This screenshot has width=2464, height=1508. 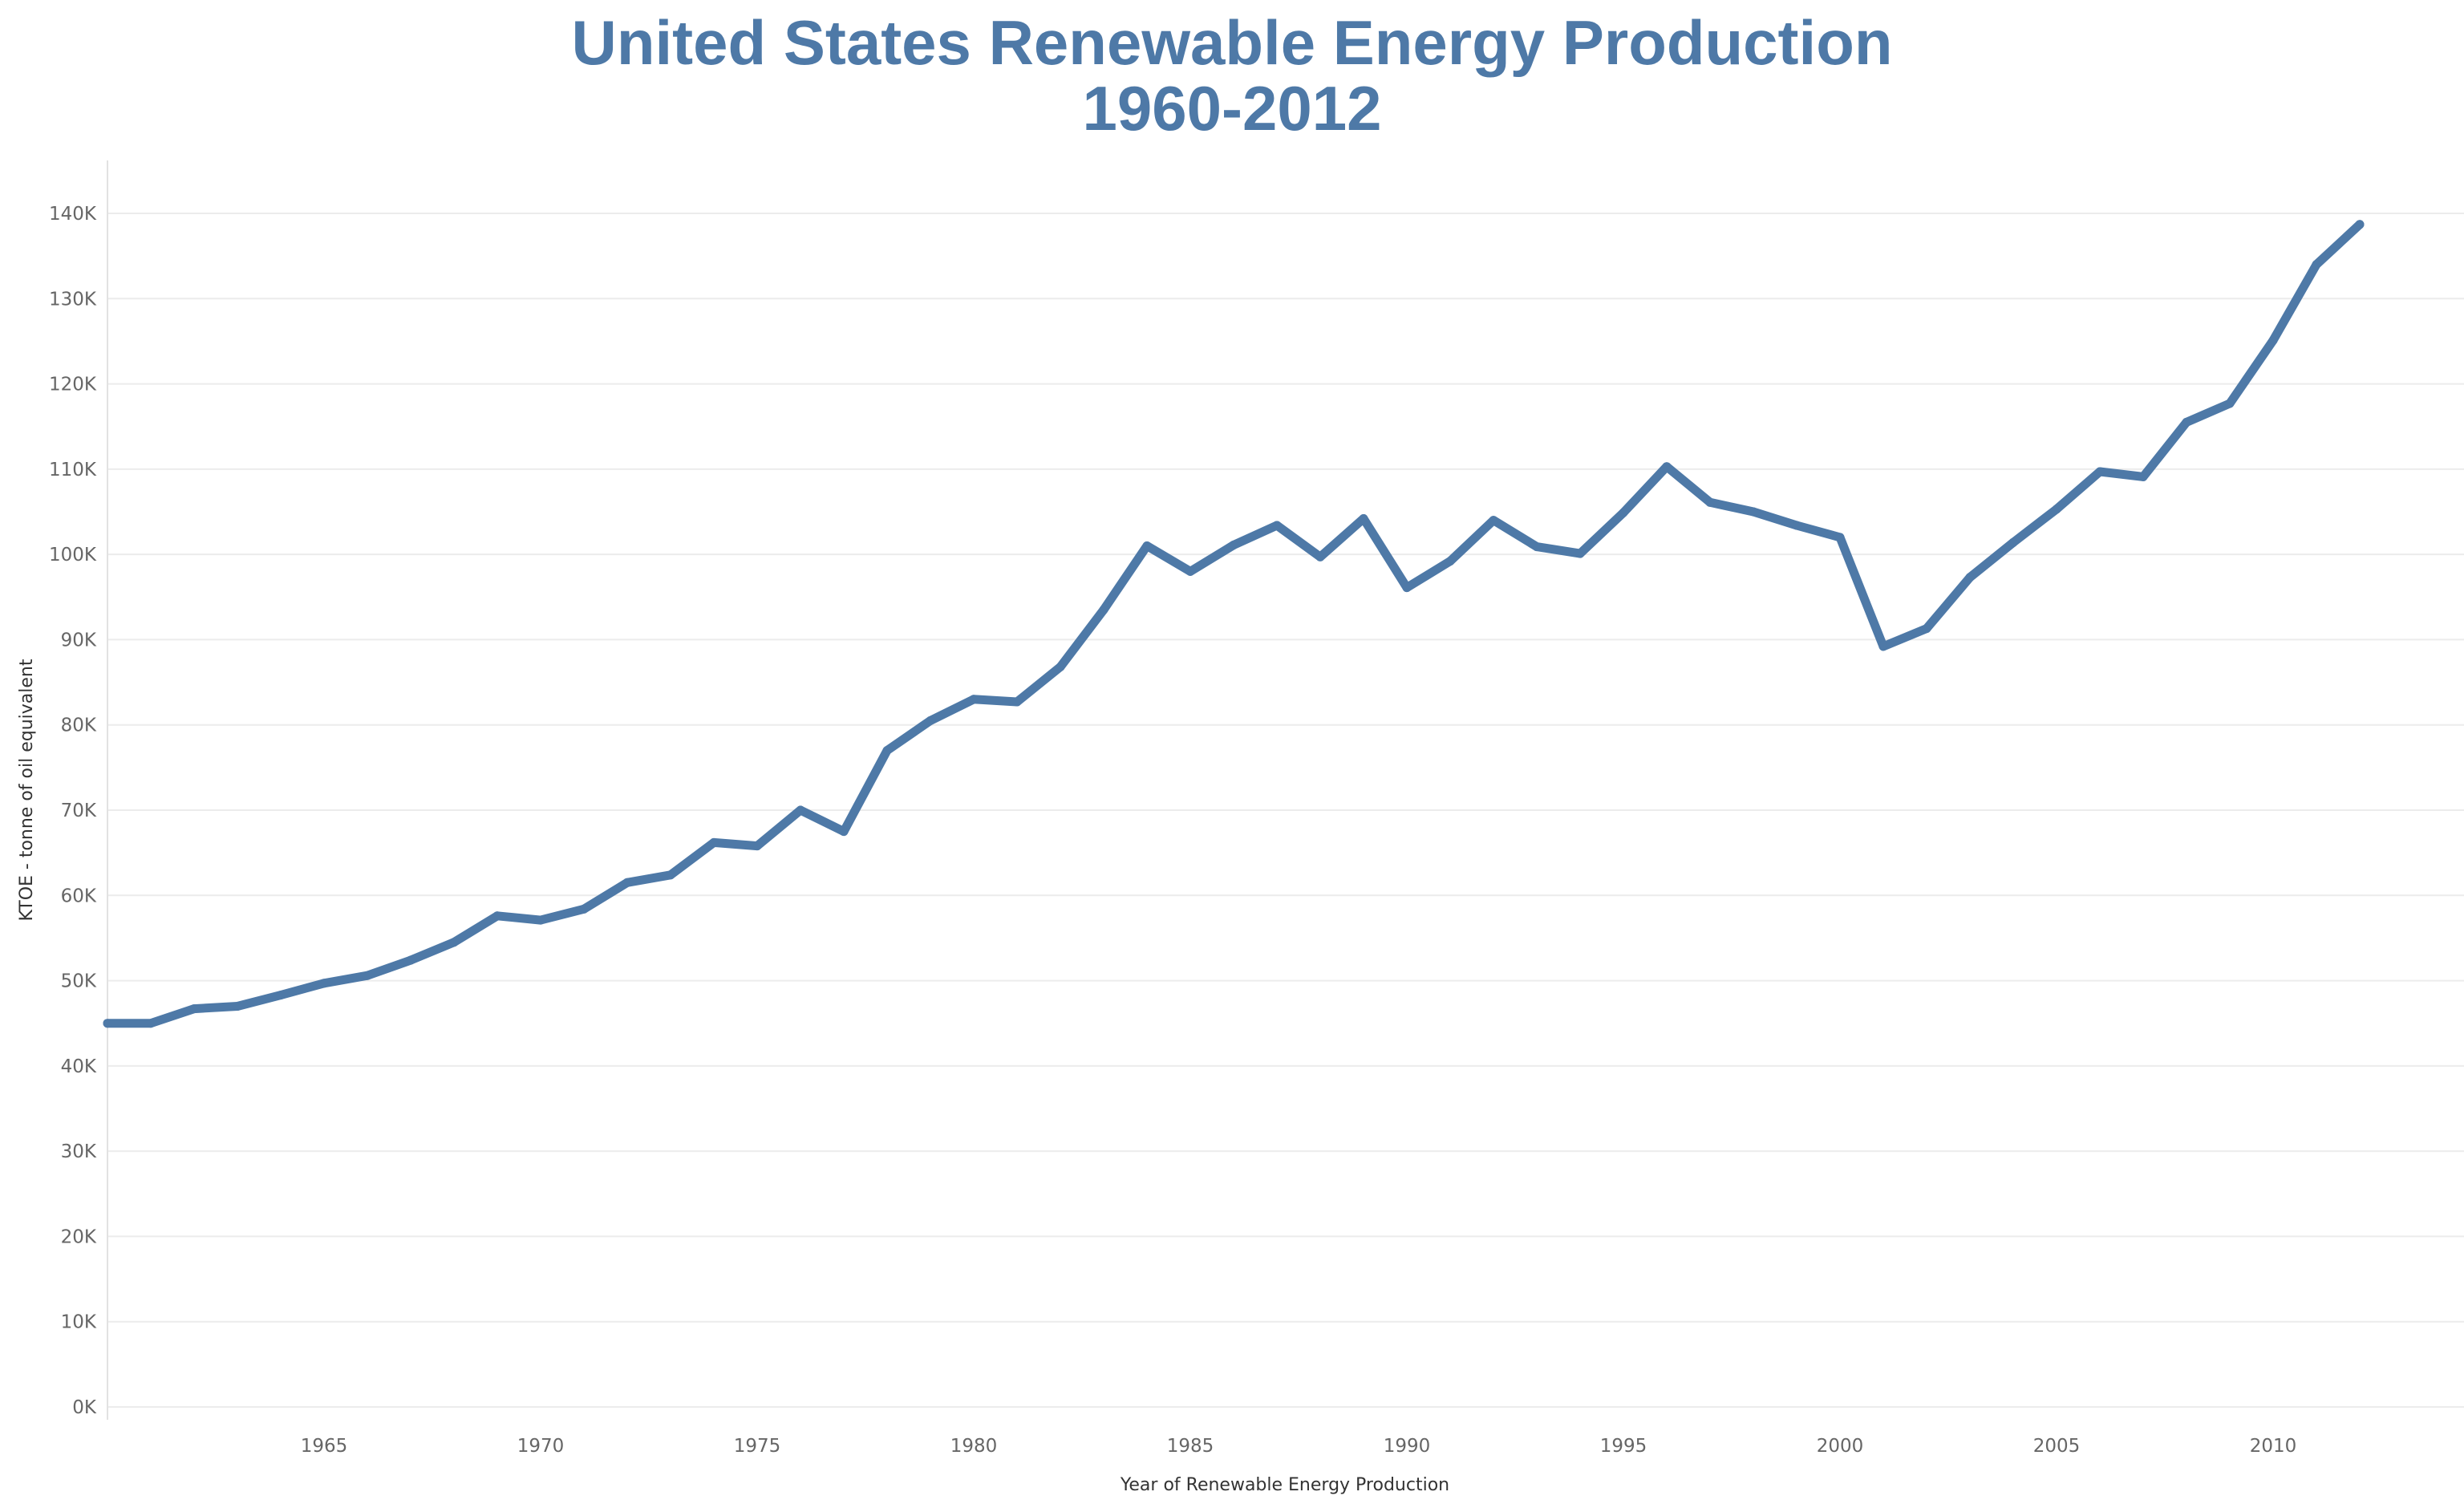 I want to click on y-tick-label: 20K, so click(x=79, y=1236).